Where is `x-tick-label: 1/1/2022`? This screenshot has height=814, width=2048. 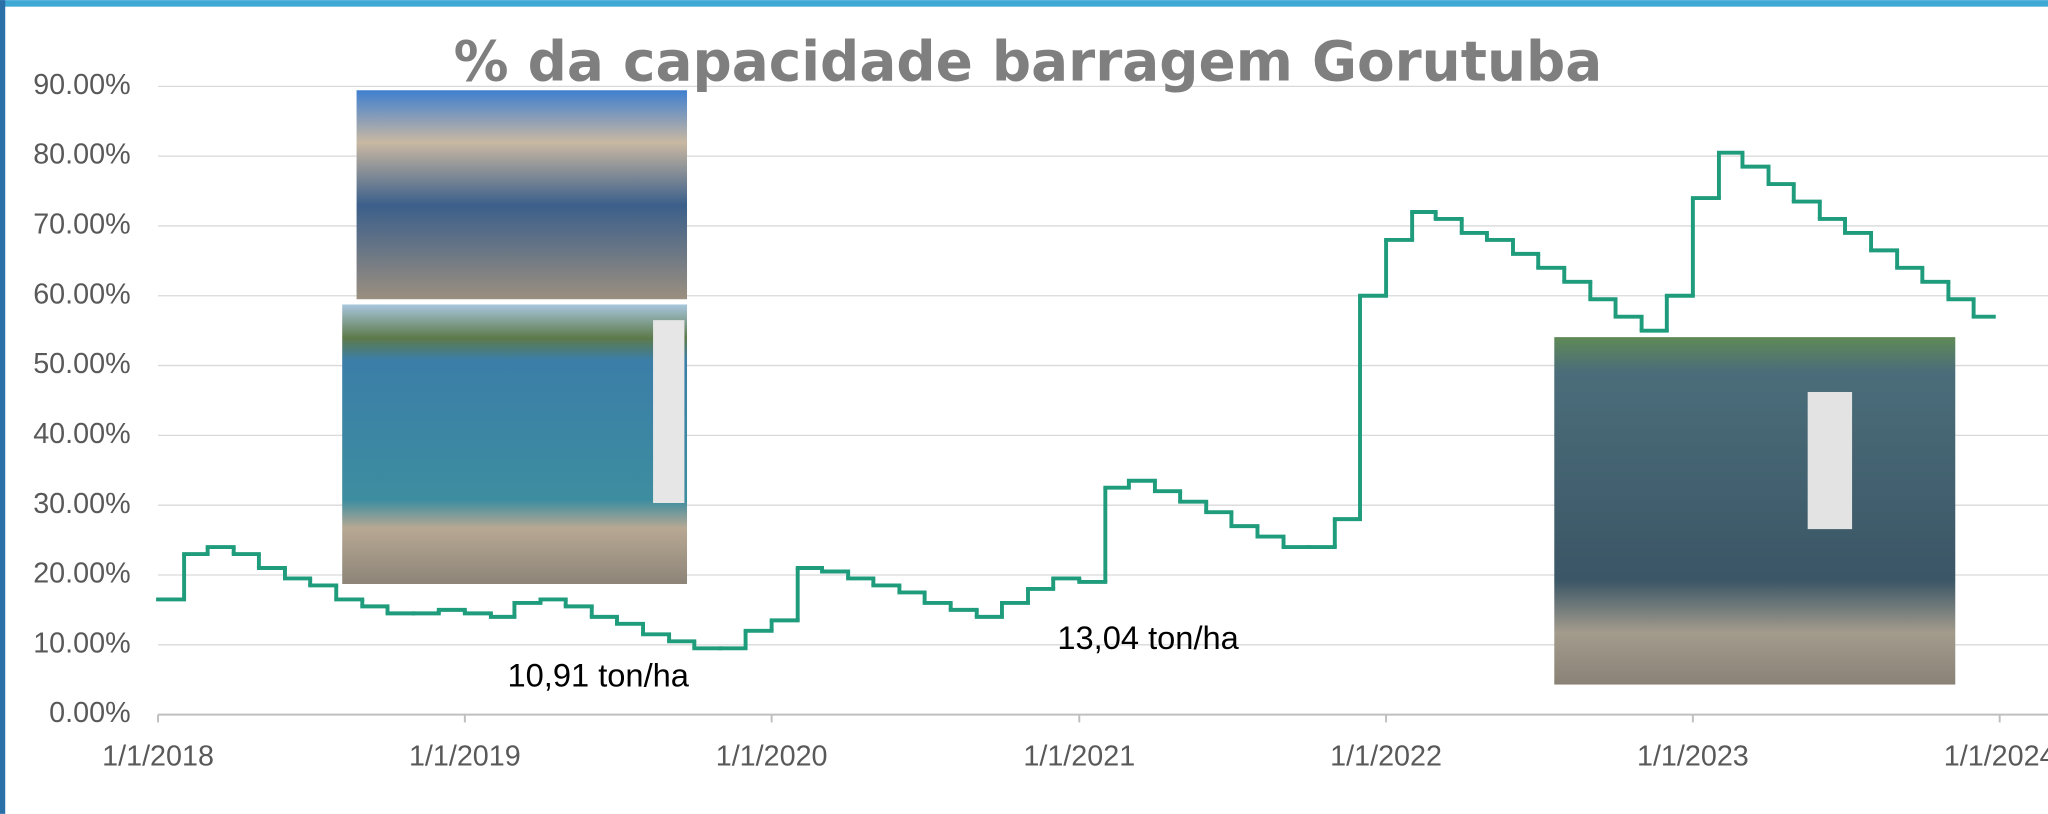 x-tick-label: 1/1/2022 is located at coordinates (1386, 756).